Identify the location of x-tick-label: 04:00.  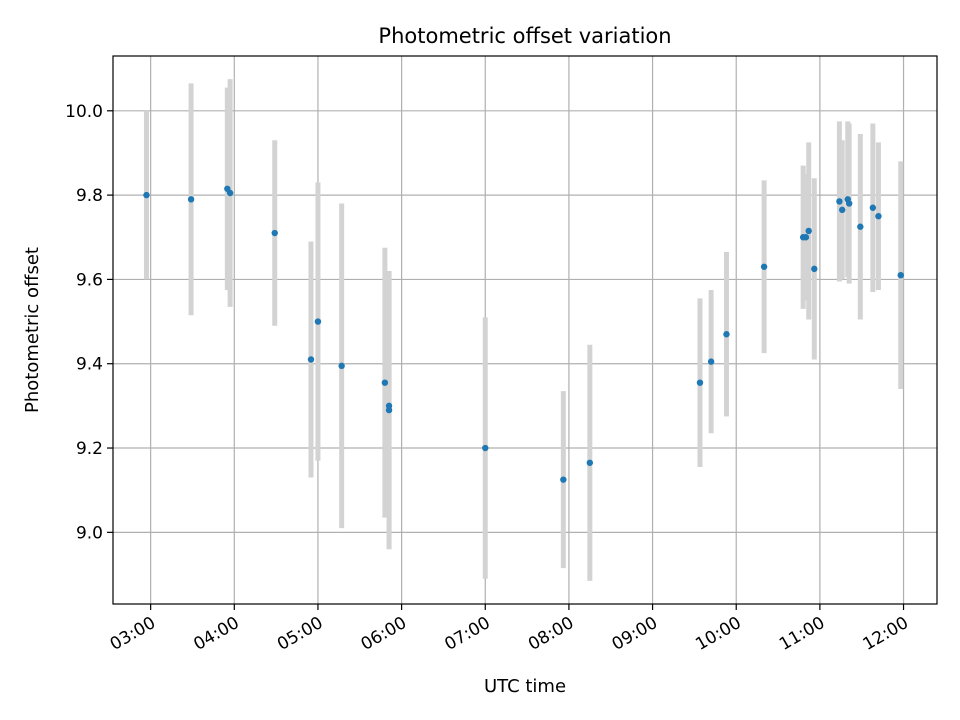
(216, 634).